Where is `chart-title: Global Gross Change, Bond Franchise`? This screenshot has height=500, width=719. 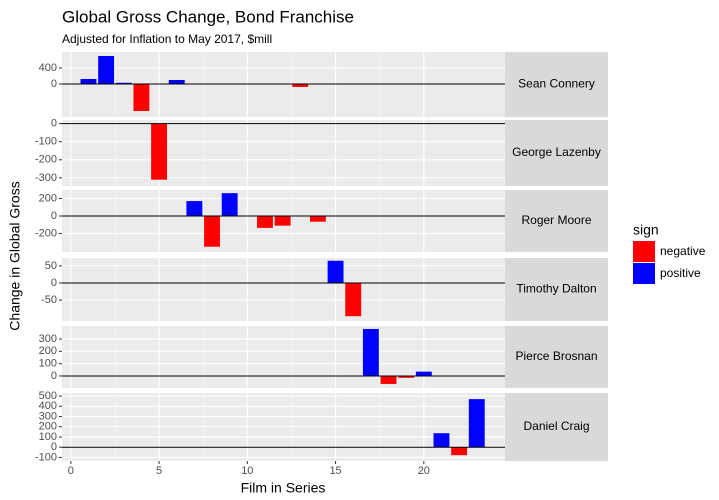
chart-title: Global Gross Change, Bond Franchise is located at coordinates (208, 16).